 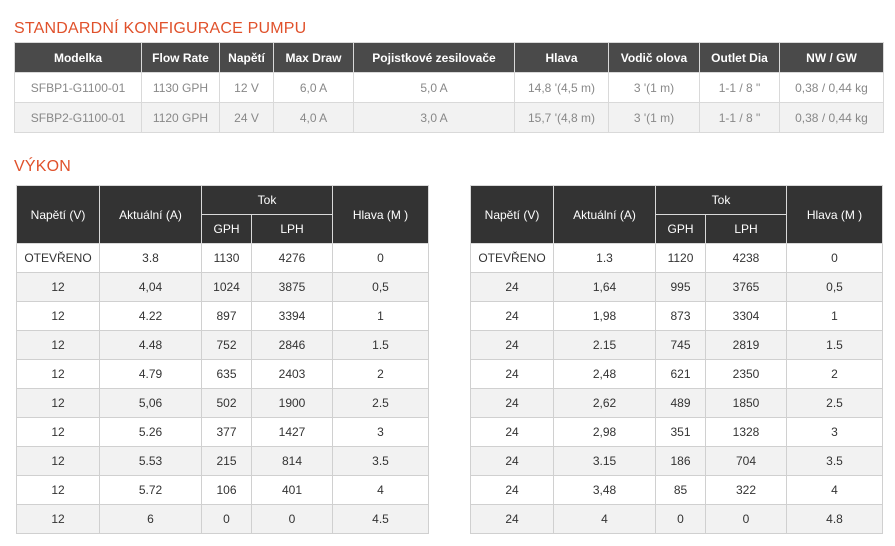 What do you see at coordinates (676, 432) in the screenshot?
I see `table-row: 24 2,98 351 1328 3` at bounding box center [676, 432].